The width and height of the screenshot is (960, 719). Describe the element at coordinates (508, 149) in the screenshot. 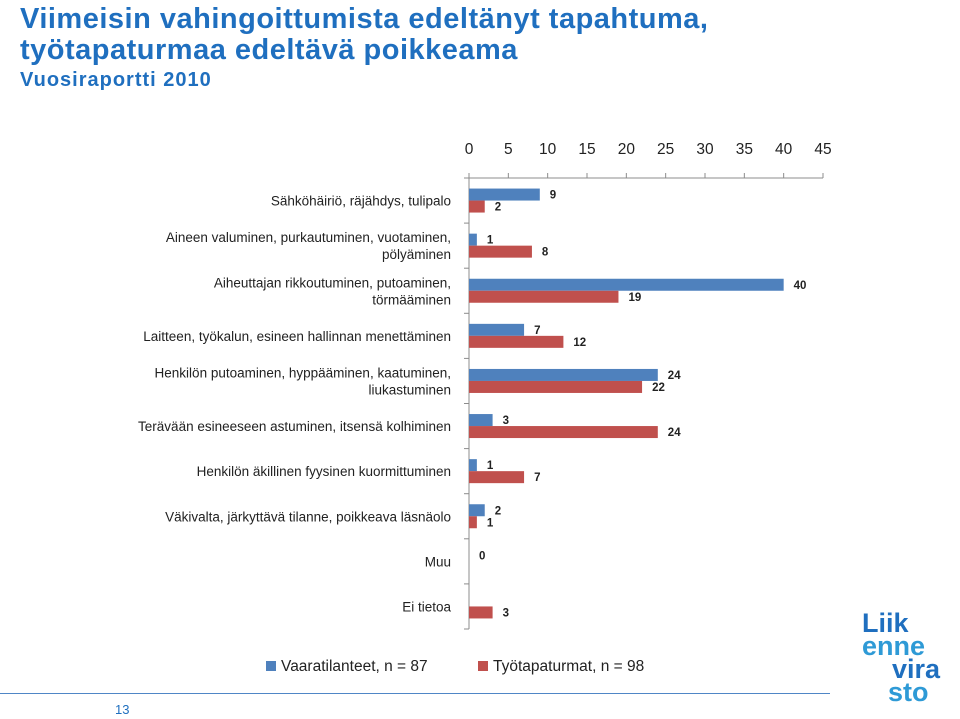

I see `x-tick-label: 5` at that location.